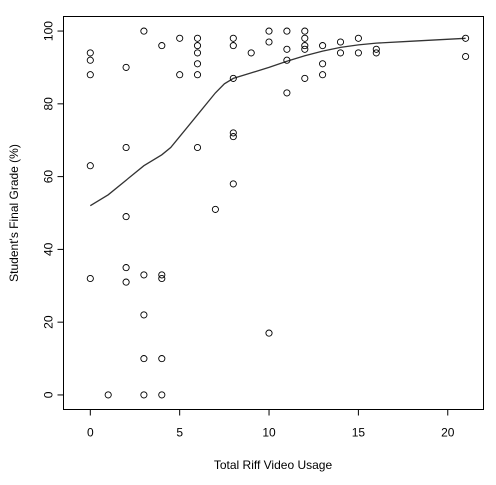  Describe the element at coordinates (49, 394) in the screenshot. I see `y-tick-label: 0` at that location.